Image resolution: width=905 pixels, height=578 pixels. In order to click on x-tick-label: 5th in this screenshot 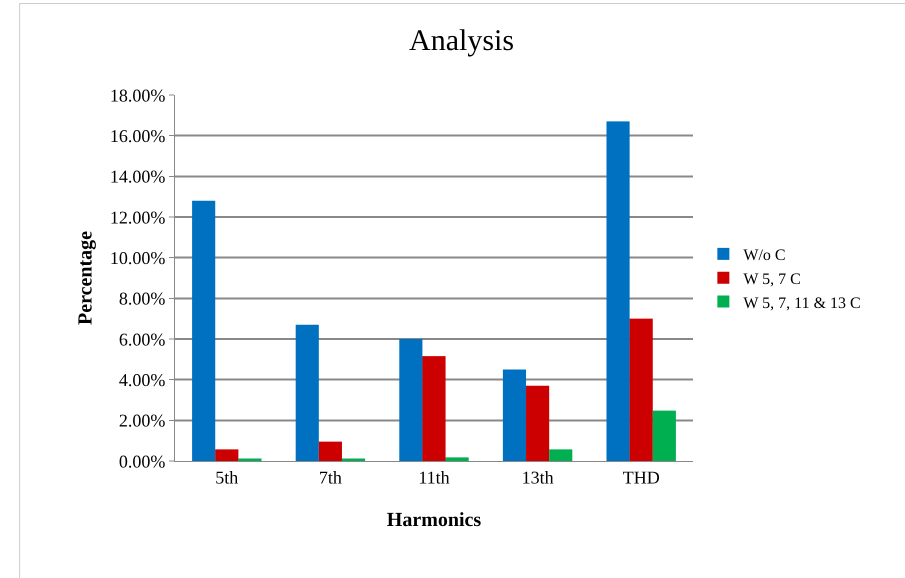, I will do `click(226, 478)`.